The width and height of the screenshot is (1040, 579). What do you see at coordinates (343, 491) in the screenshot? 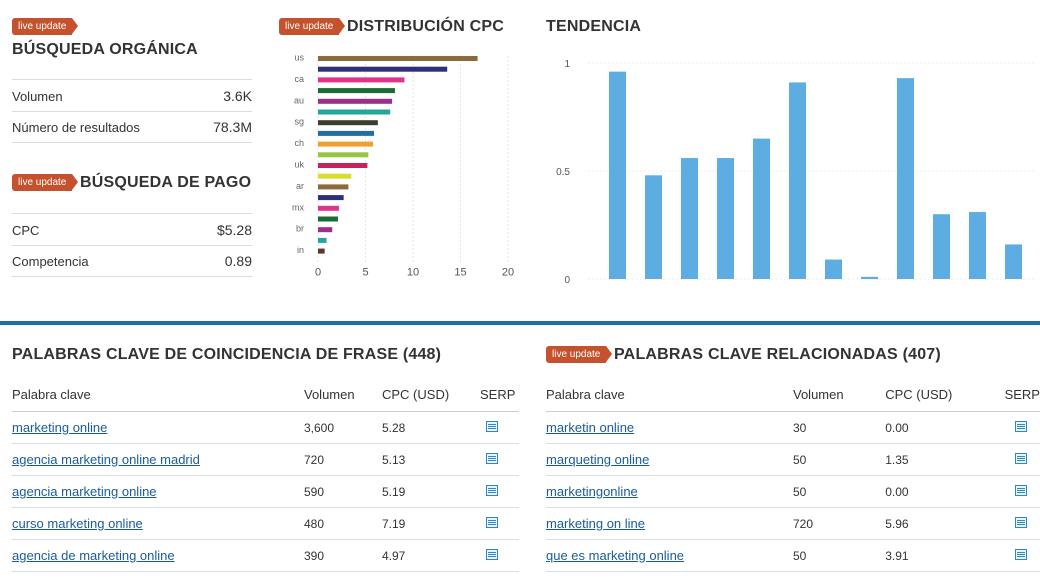
I see `volume-cell: 590` at bounding box center [343, 491].